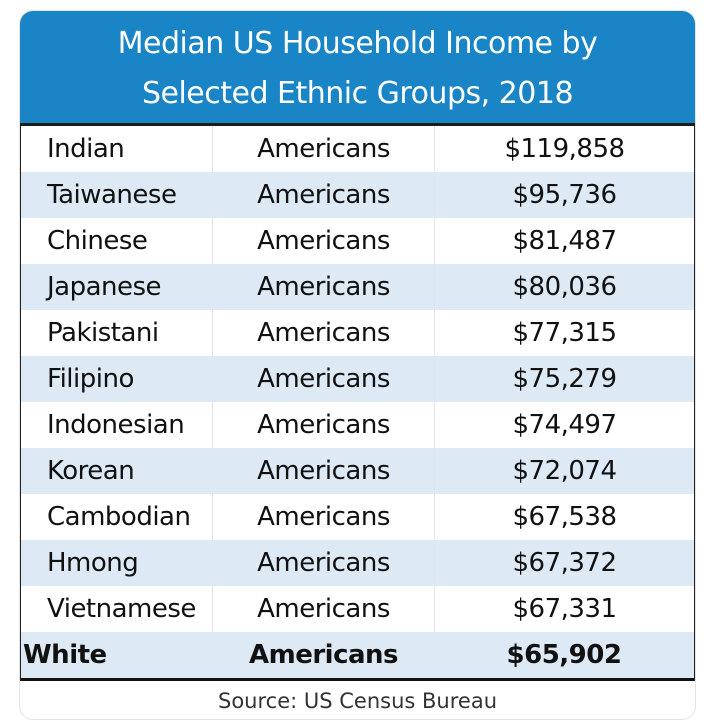 The height and width of the screenshot is (726, 719). Describe the element at coordinates (117, 149) in the screenshot. I see `group-cell: Indian` at that location.